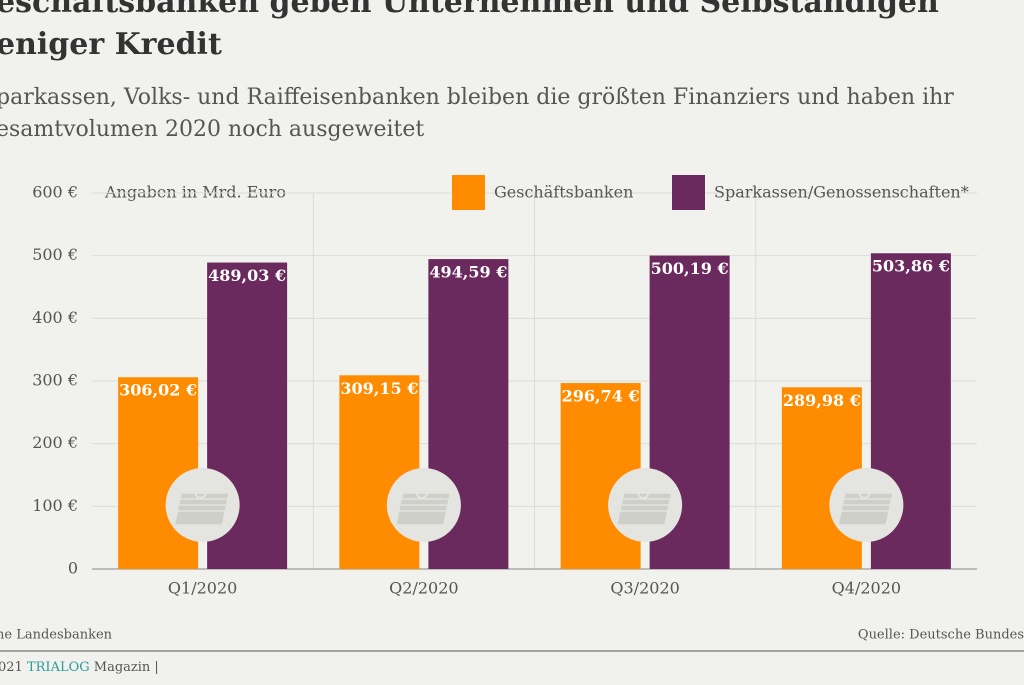 The image size is (1024, 685). Describe the element at coordinates (379, 388) in the screenshot. I see `value-label: 309,15 €` at that location.